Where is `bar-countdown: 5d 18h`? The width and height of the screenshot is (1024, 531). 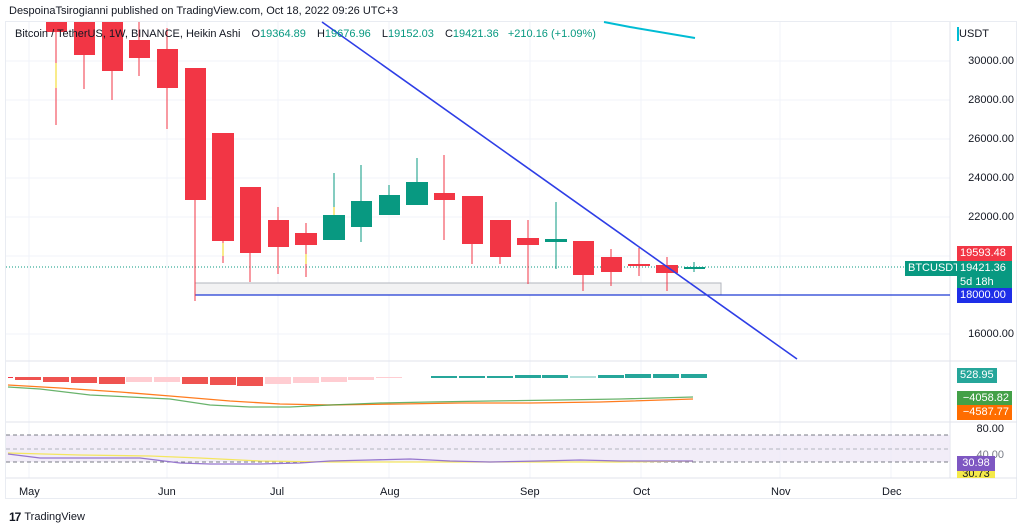
bar-countdown: 5d 18h is located at coordinates (977, 282).